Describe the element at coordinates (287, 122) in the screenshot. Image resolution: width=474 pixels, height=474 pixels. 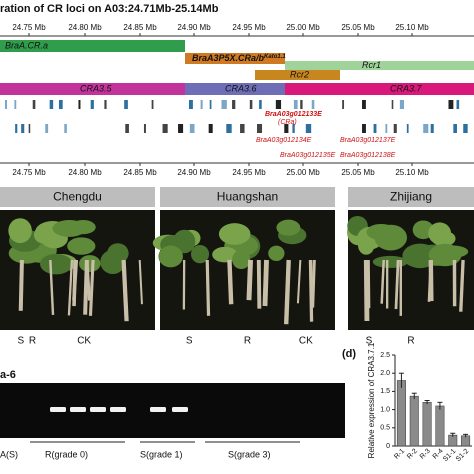
I see `gene-label: (CRa)` at that location.